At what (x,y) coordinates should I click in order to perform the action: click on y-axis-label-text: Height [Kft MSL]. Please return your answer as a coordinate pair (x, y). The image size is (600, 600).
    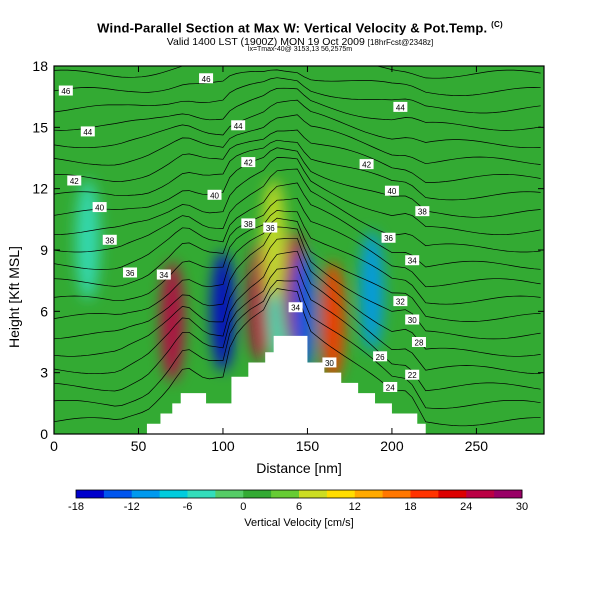
    Looking at the image, I should click on (14, 297).